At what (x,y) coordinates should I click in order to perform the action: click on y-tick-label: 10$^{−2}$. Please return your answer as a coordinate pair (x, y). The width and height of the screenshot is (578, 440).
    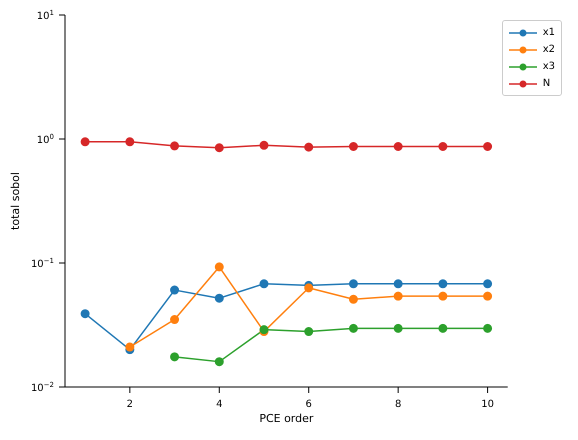
    Looking at the image, I should click on (42, 387).